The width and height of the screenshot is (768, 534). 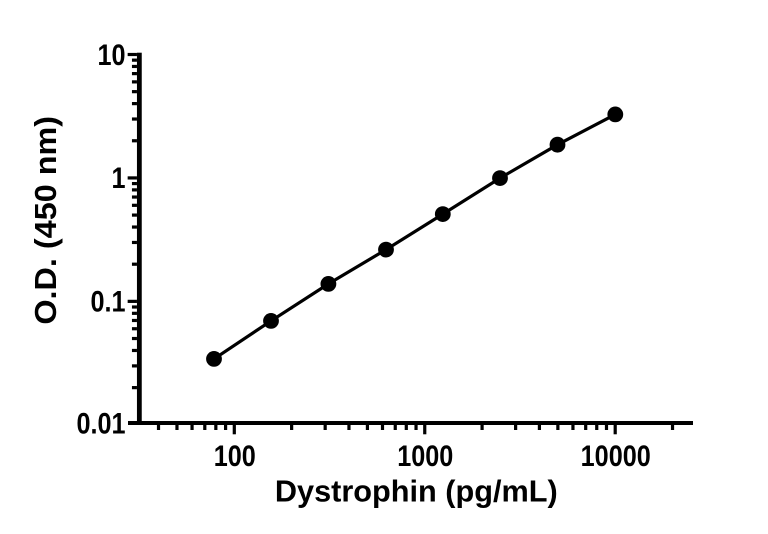 I want to click on svg-text: 0.01, so click(x=100, y=423).